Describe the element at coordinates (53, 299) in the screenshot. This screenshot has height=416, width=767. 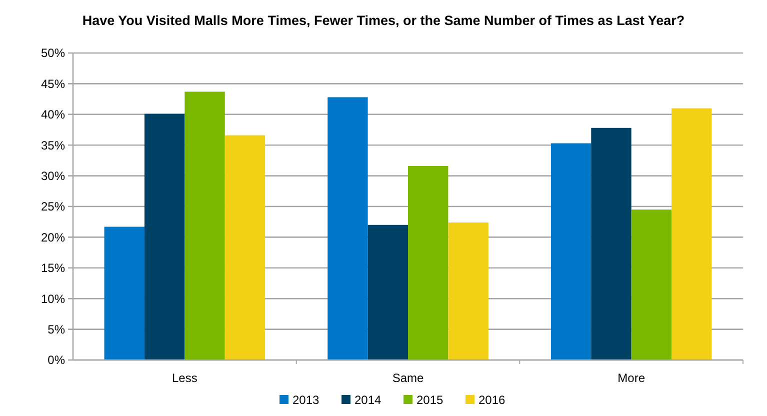
I see `y-tick-label: 10%` at that location.